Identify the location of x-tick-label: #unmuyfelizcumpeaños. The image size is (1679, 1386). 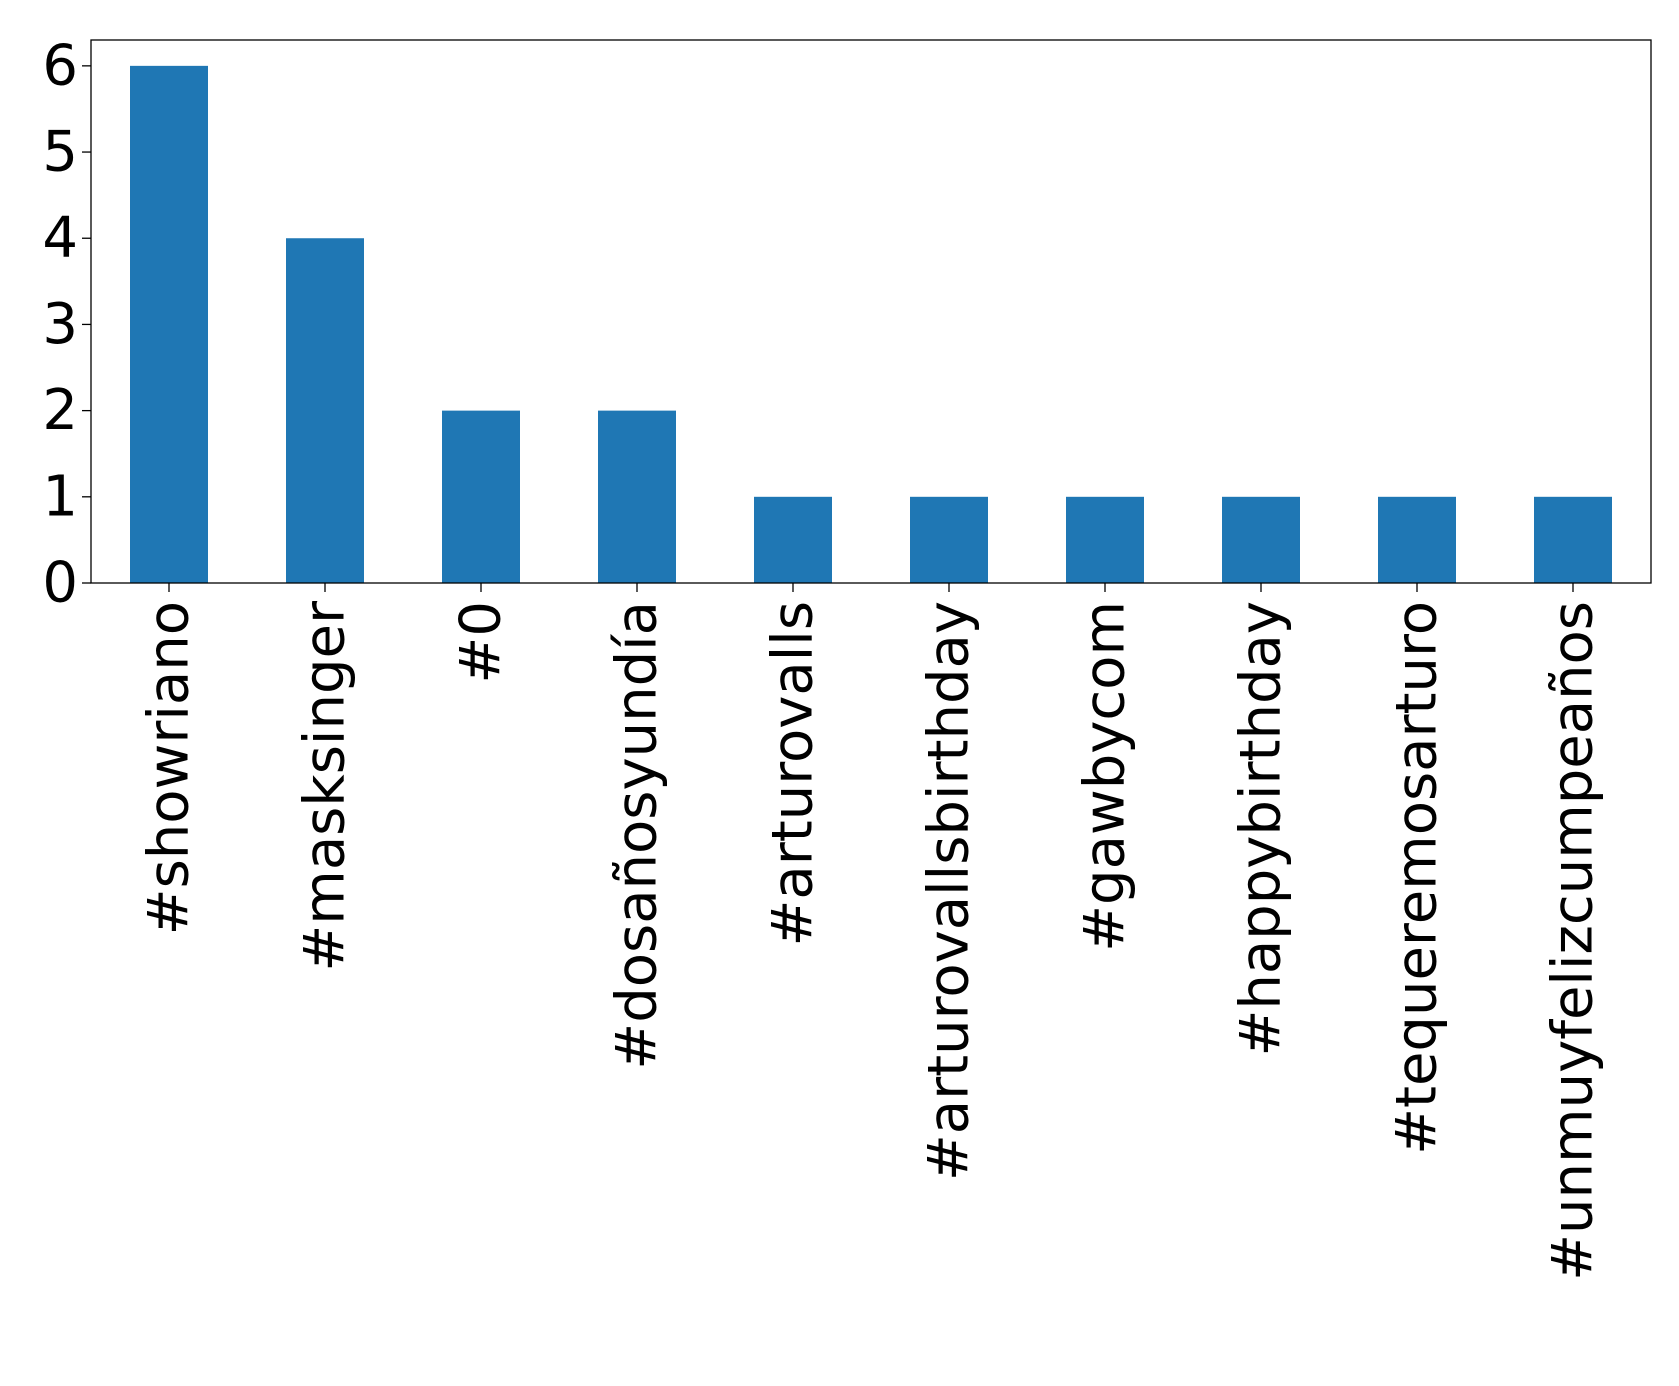
(1573, 941).